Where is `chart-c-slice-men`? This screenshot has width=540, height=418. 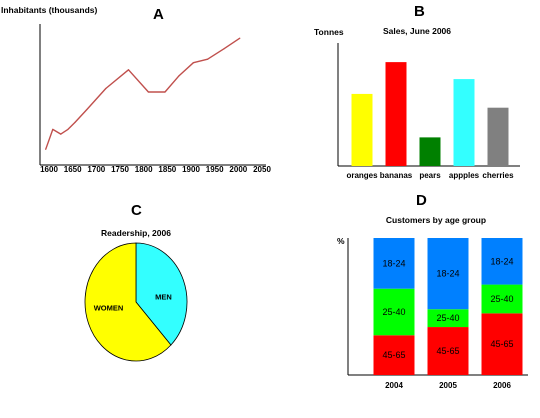 chart-c-slice-men is located at coordinates (161, 294).